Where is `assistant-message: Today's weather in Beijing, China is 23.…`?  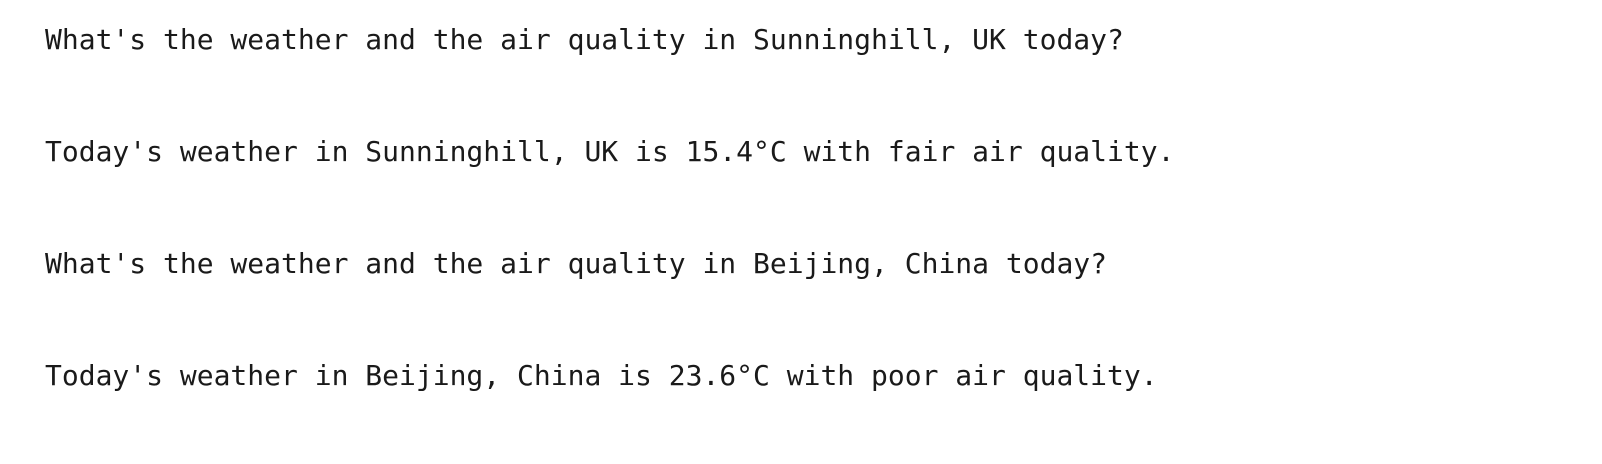
assistant-message: Today's weather in Beijing, China is 23.… is located at coordinates (601, 375).